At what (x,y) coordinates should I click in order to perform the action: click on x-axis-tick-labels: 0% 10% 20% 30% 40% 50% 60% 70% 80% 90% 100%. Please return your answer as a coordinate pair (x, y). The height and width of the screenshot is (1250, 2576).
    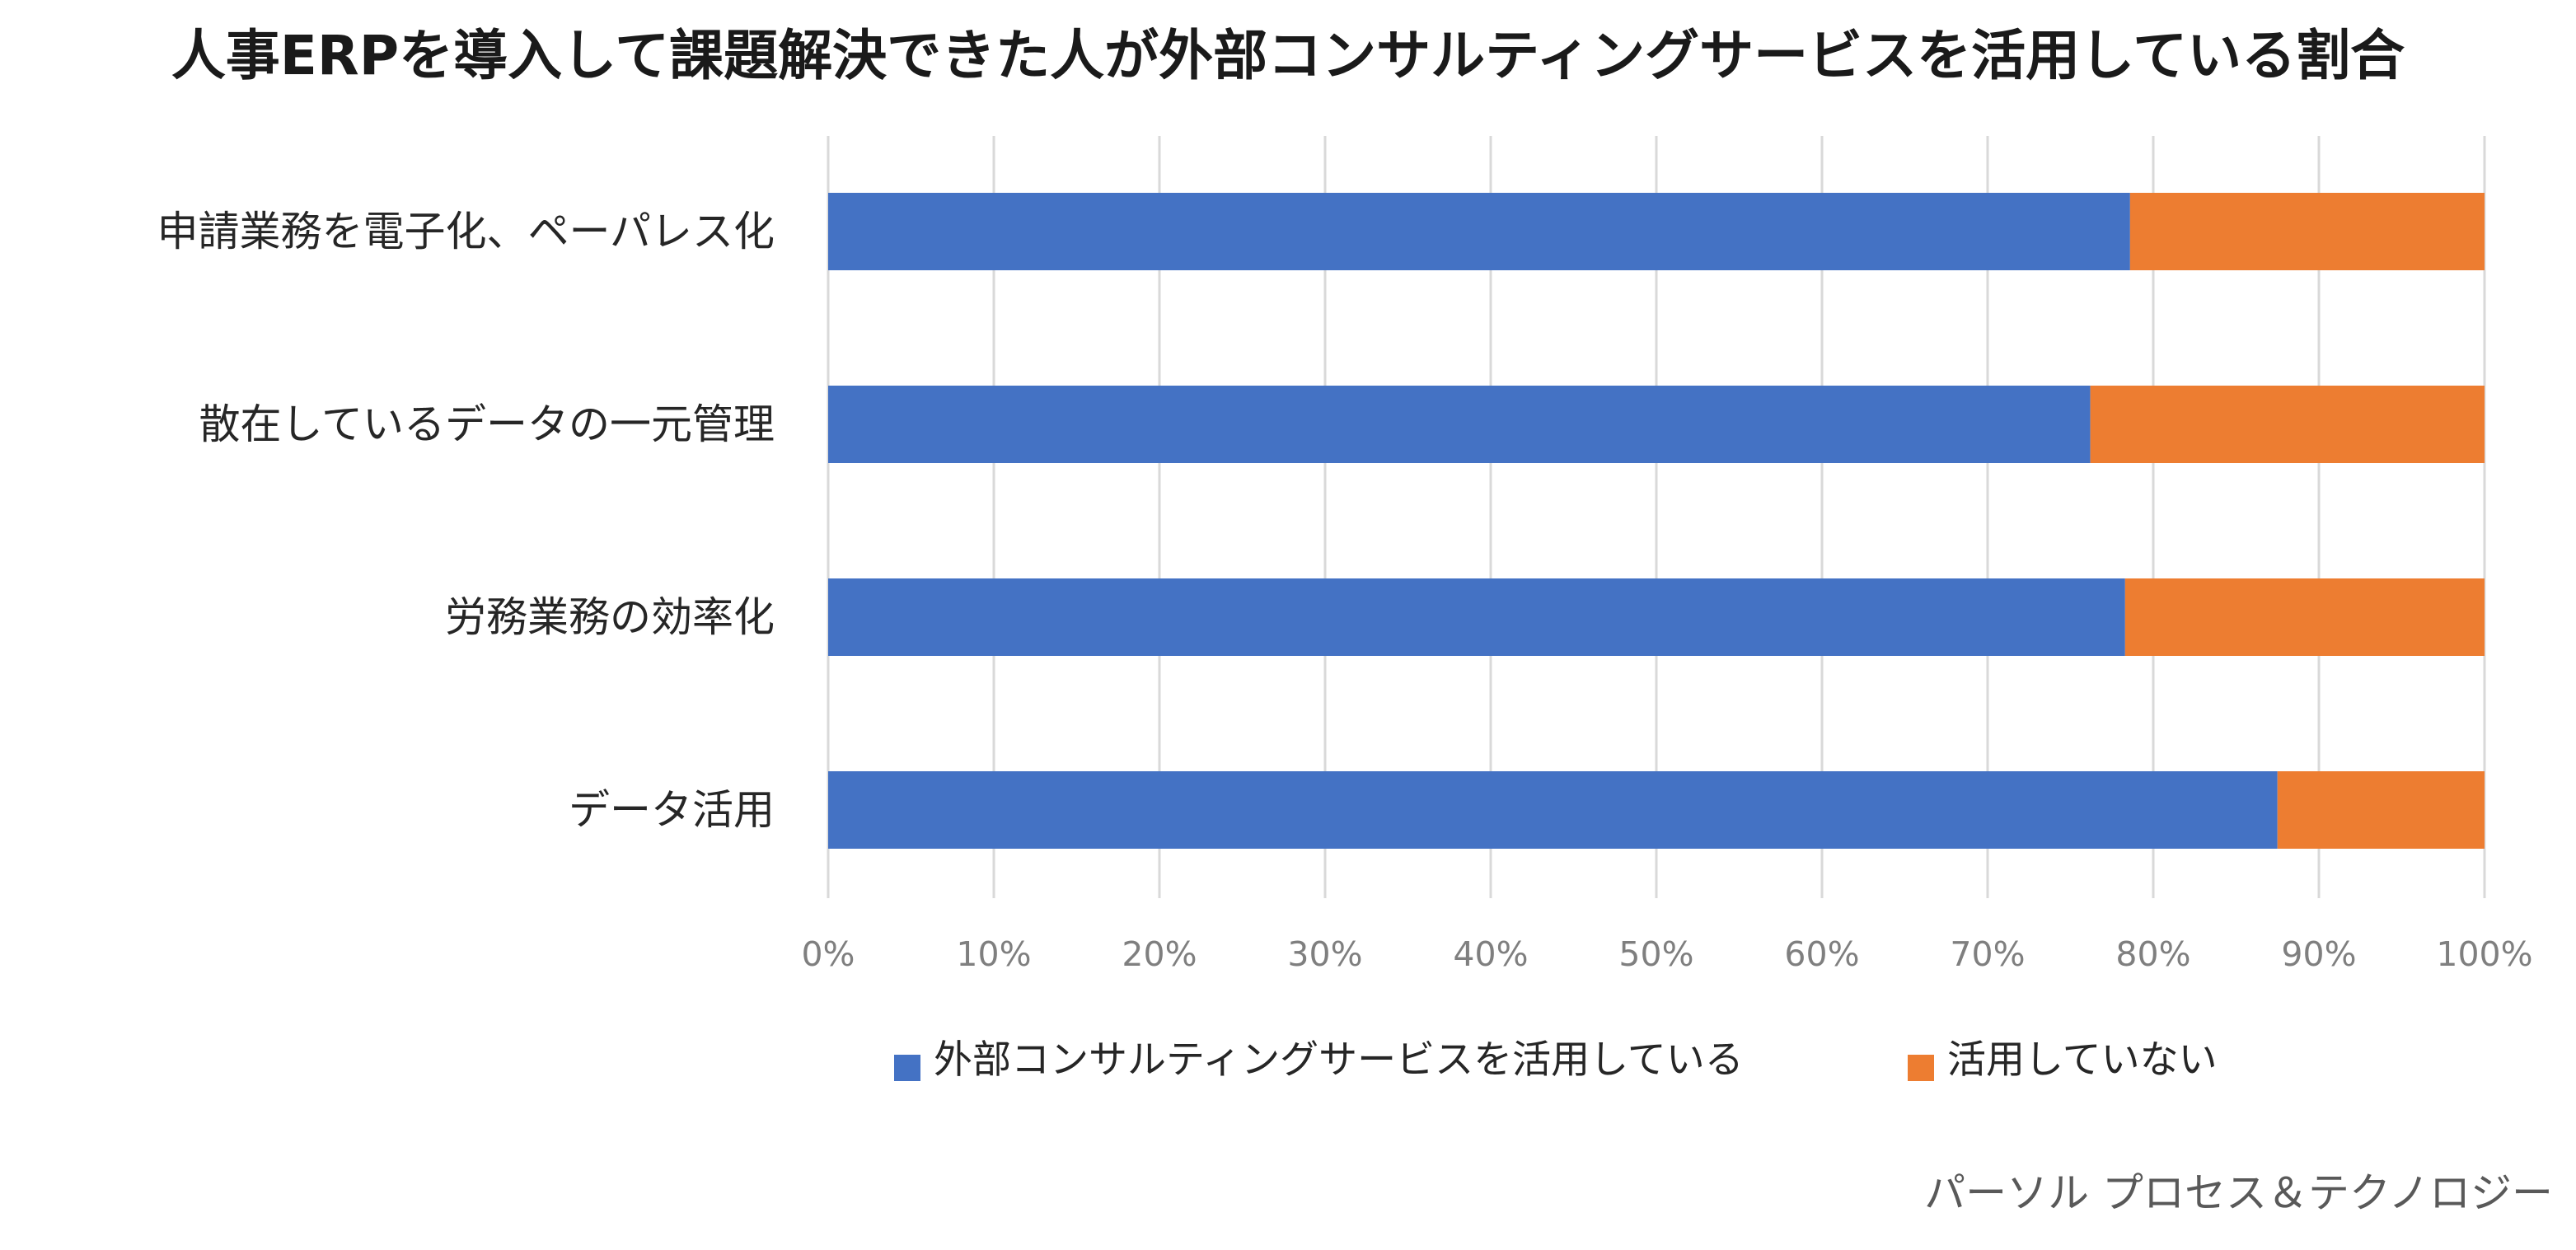
    Looking at the image, I should click on (1666, 954).